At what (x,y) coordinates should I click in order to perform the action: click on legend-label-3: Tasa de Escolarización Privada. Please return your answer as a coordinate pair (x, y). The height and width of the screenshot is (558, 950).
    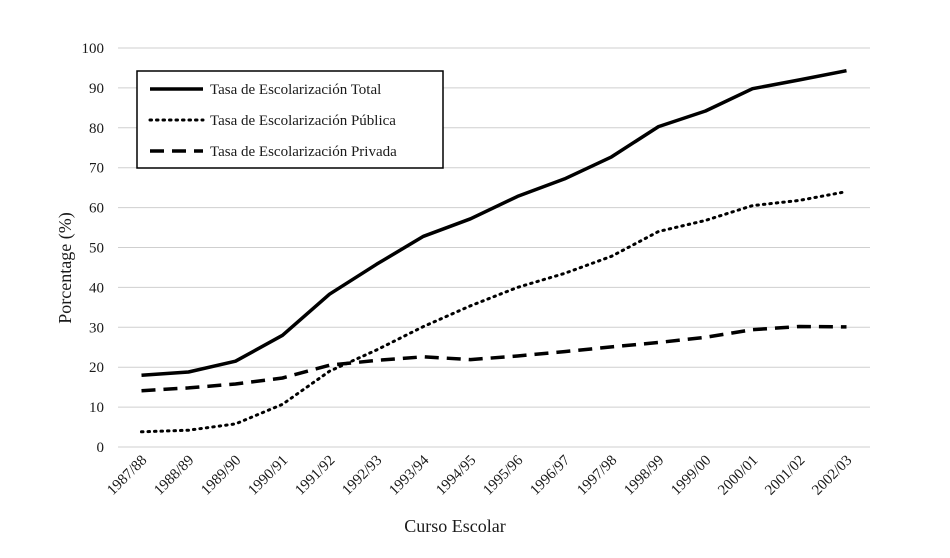
    Looking at the image, I should click on (303, 152).